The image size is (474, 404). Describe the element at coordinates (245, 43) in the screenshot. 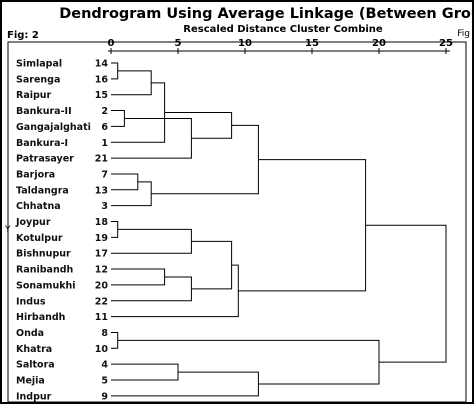

I see `x-tick-label: 10` at that location.